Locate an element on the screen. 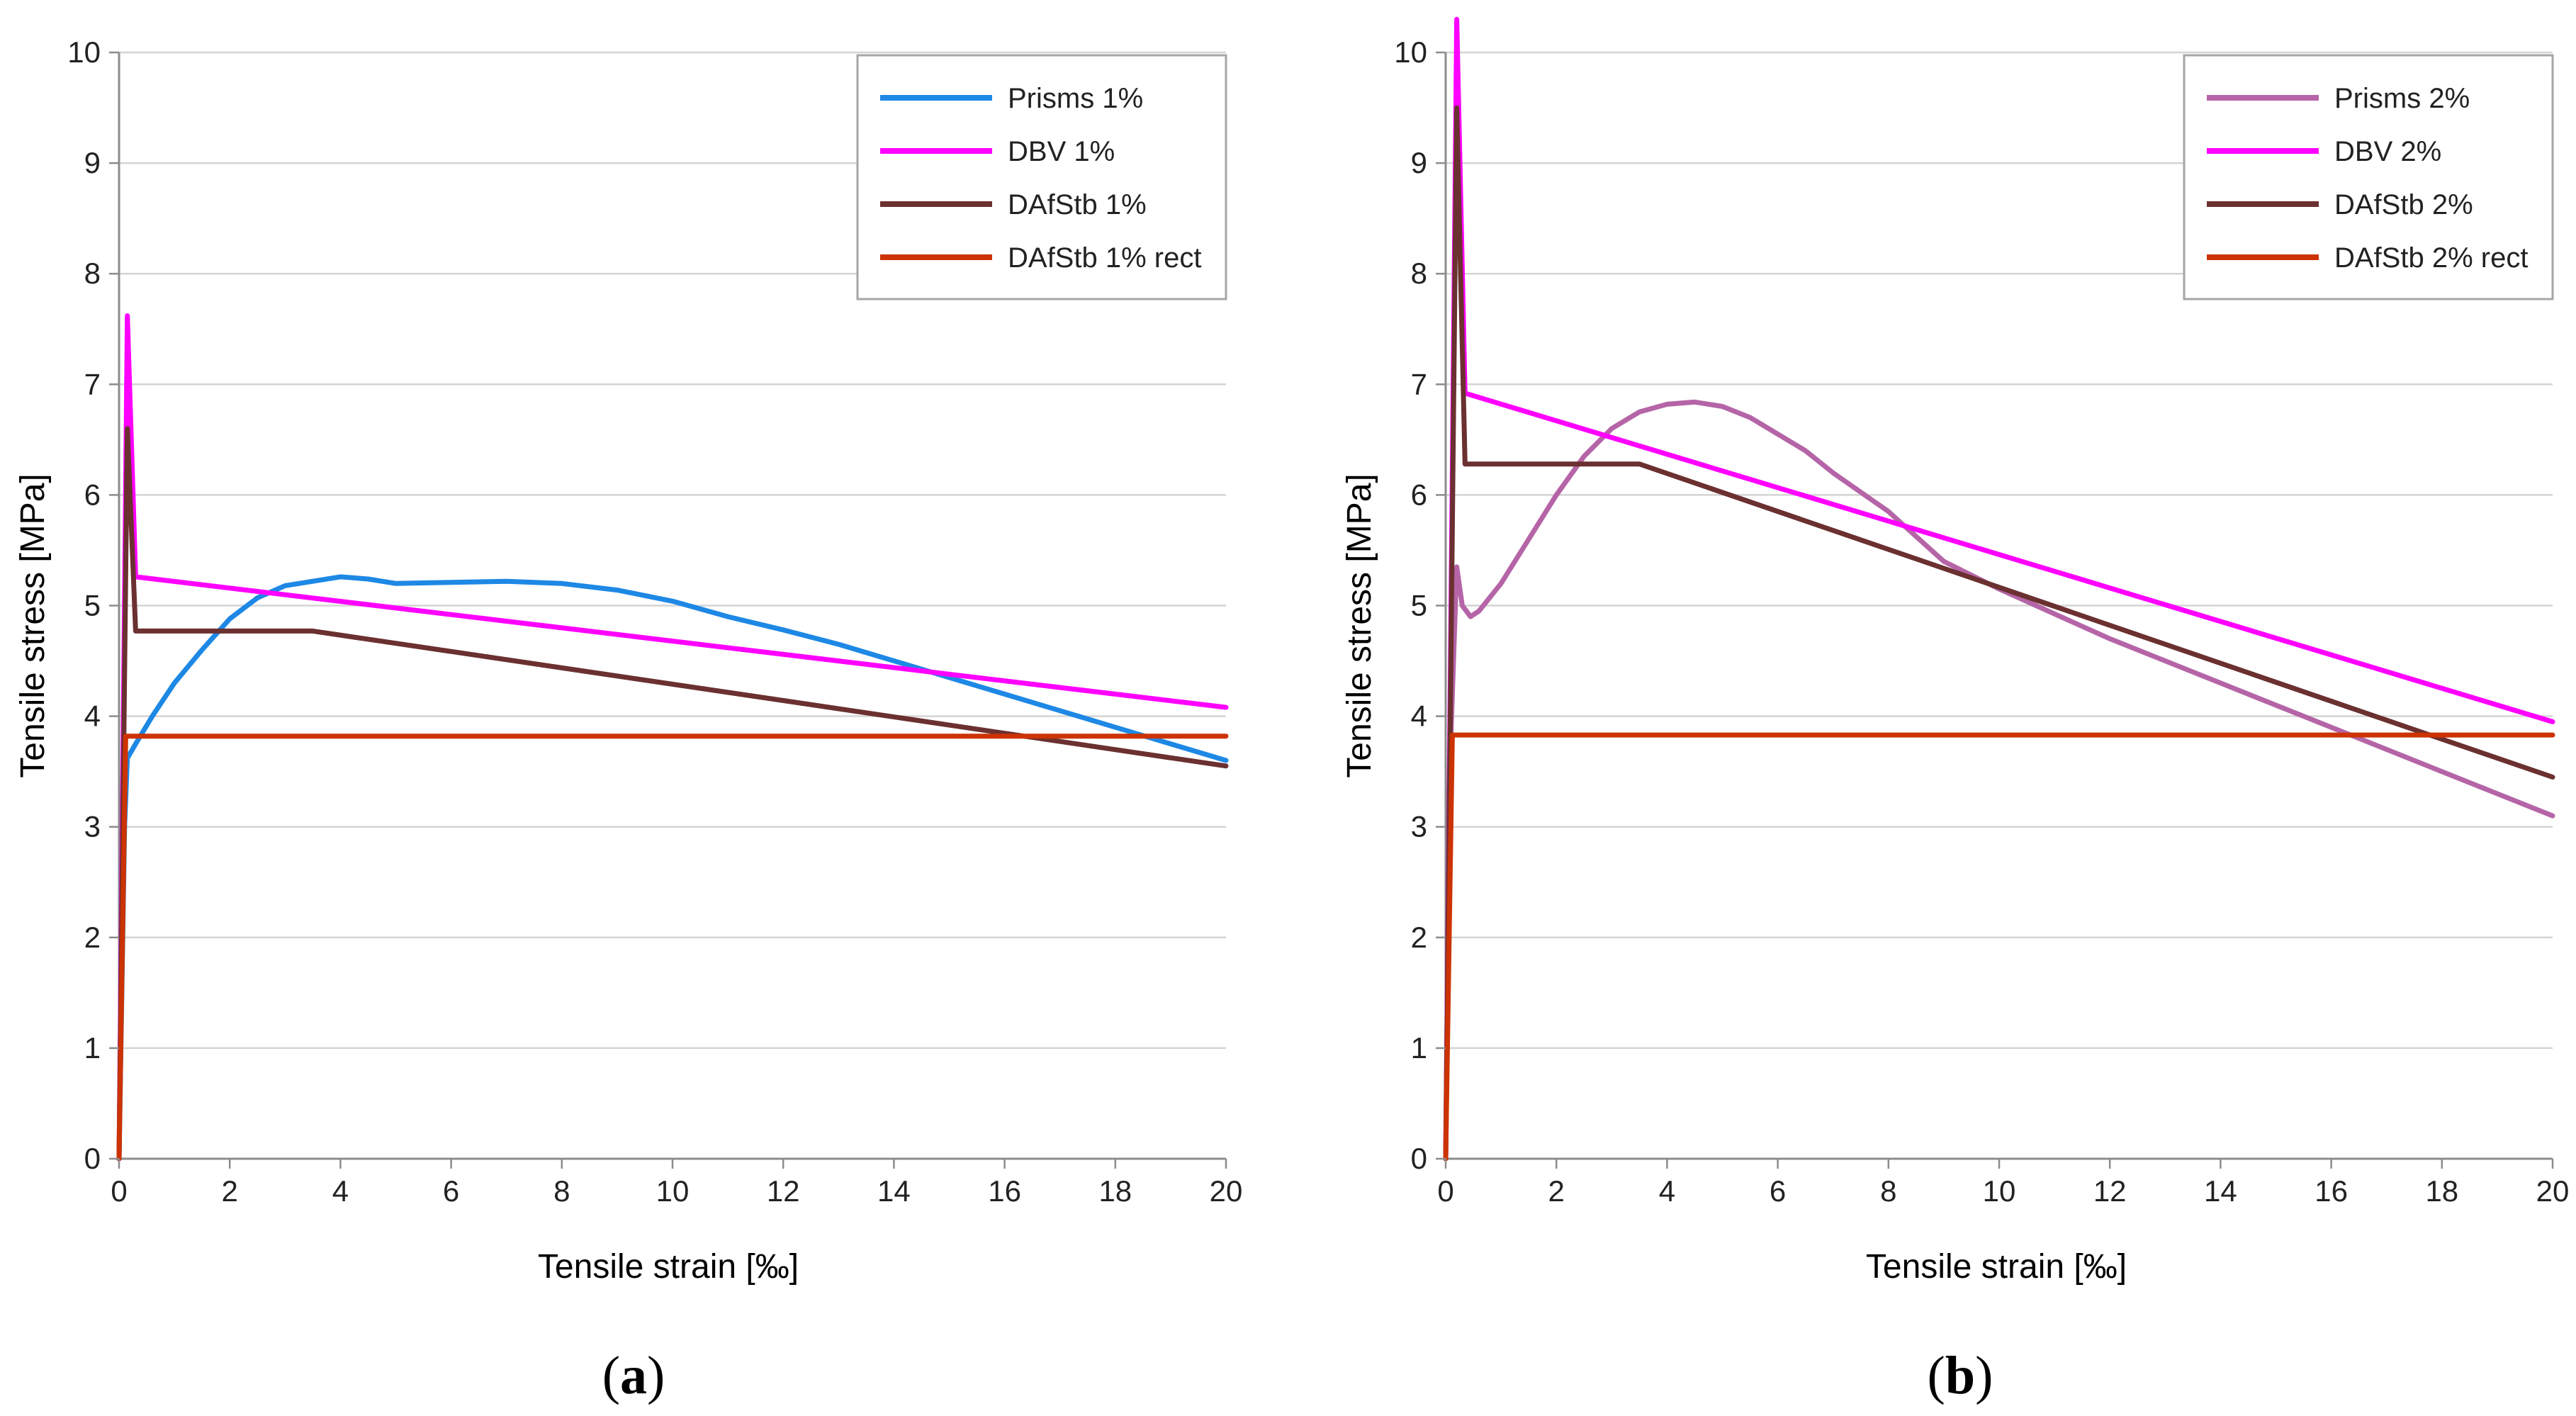  panel-a-xtick-label-7: 14 is located at coordinates (894, 1191).